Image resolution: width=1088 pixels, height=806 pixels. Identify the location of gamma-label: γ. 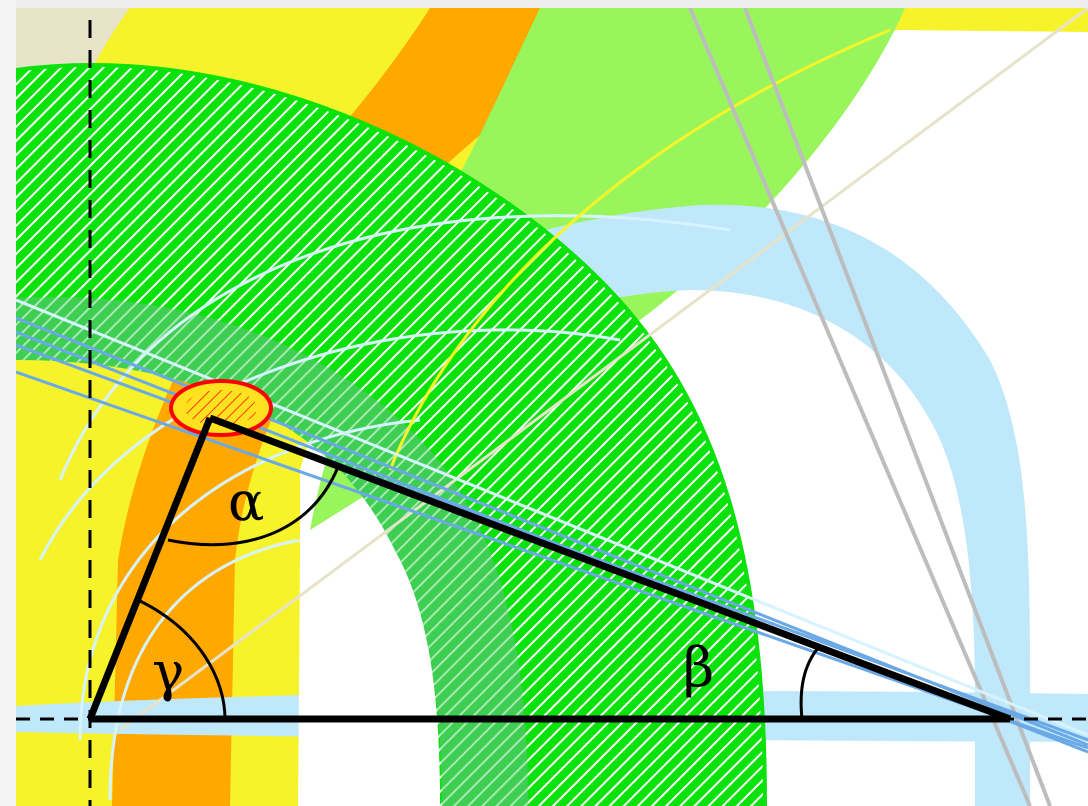
(168, 671).